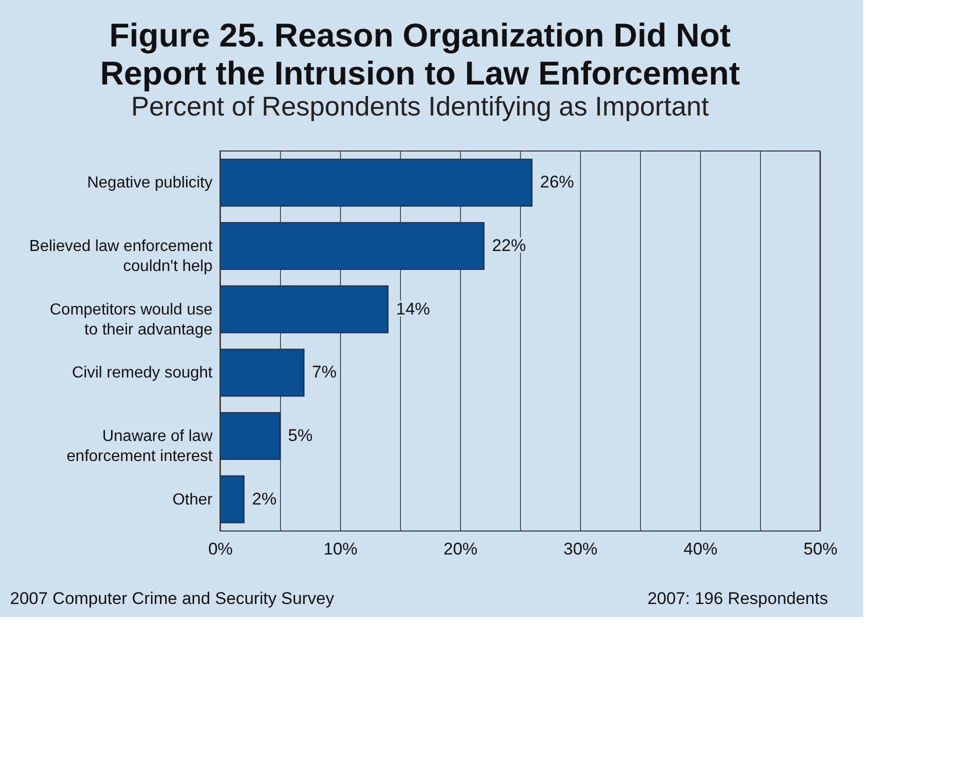 Image resolution: width=965 pixels, height=770 pixels. I want to click on y-tick-label: Civil remedy sought, so click(143, 373).